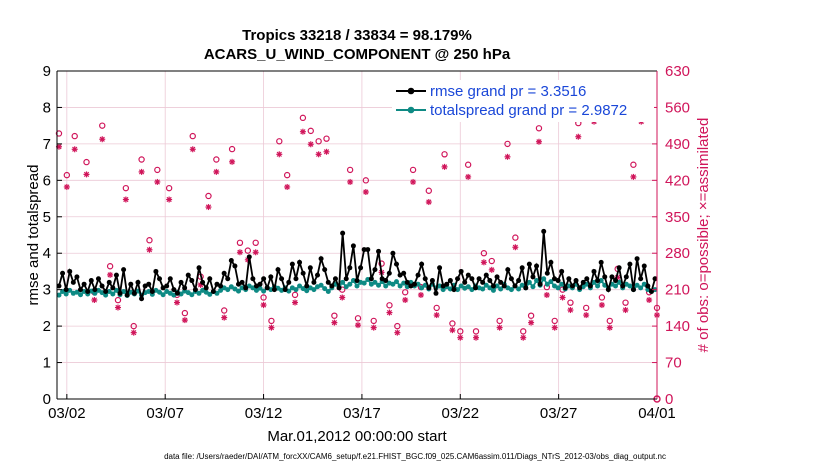 This screenshot has width=830, height=470. I want to click on y-tick-left-label: 6, so click(47, 180).